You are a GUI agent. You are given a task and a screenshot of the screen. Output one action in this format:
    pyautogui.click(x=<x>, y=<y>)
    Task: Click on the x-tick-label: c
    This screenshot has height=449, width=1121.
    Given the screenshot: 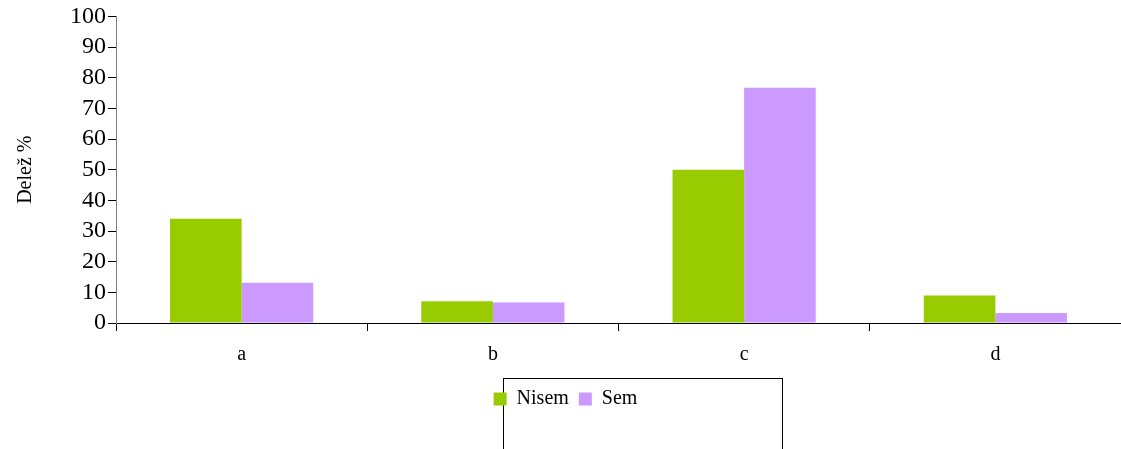 What is the action you would take?
    pyautogui.click(x=744, y=353)
    